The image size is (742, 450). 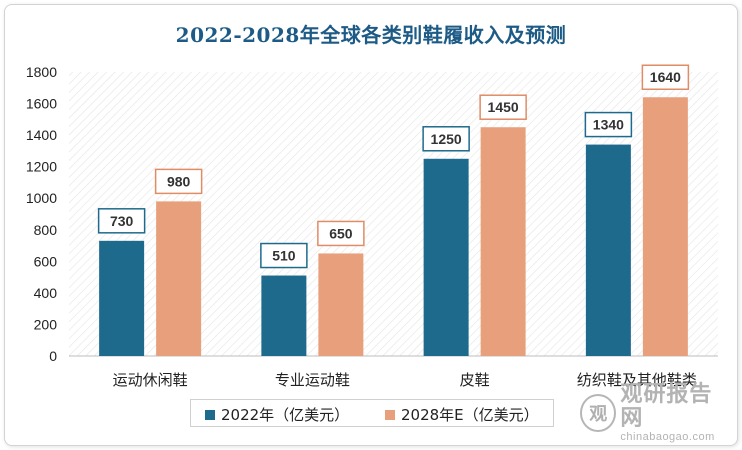 I want to click on data-label: 1640, so click(x=665, y=77).